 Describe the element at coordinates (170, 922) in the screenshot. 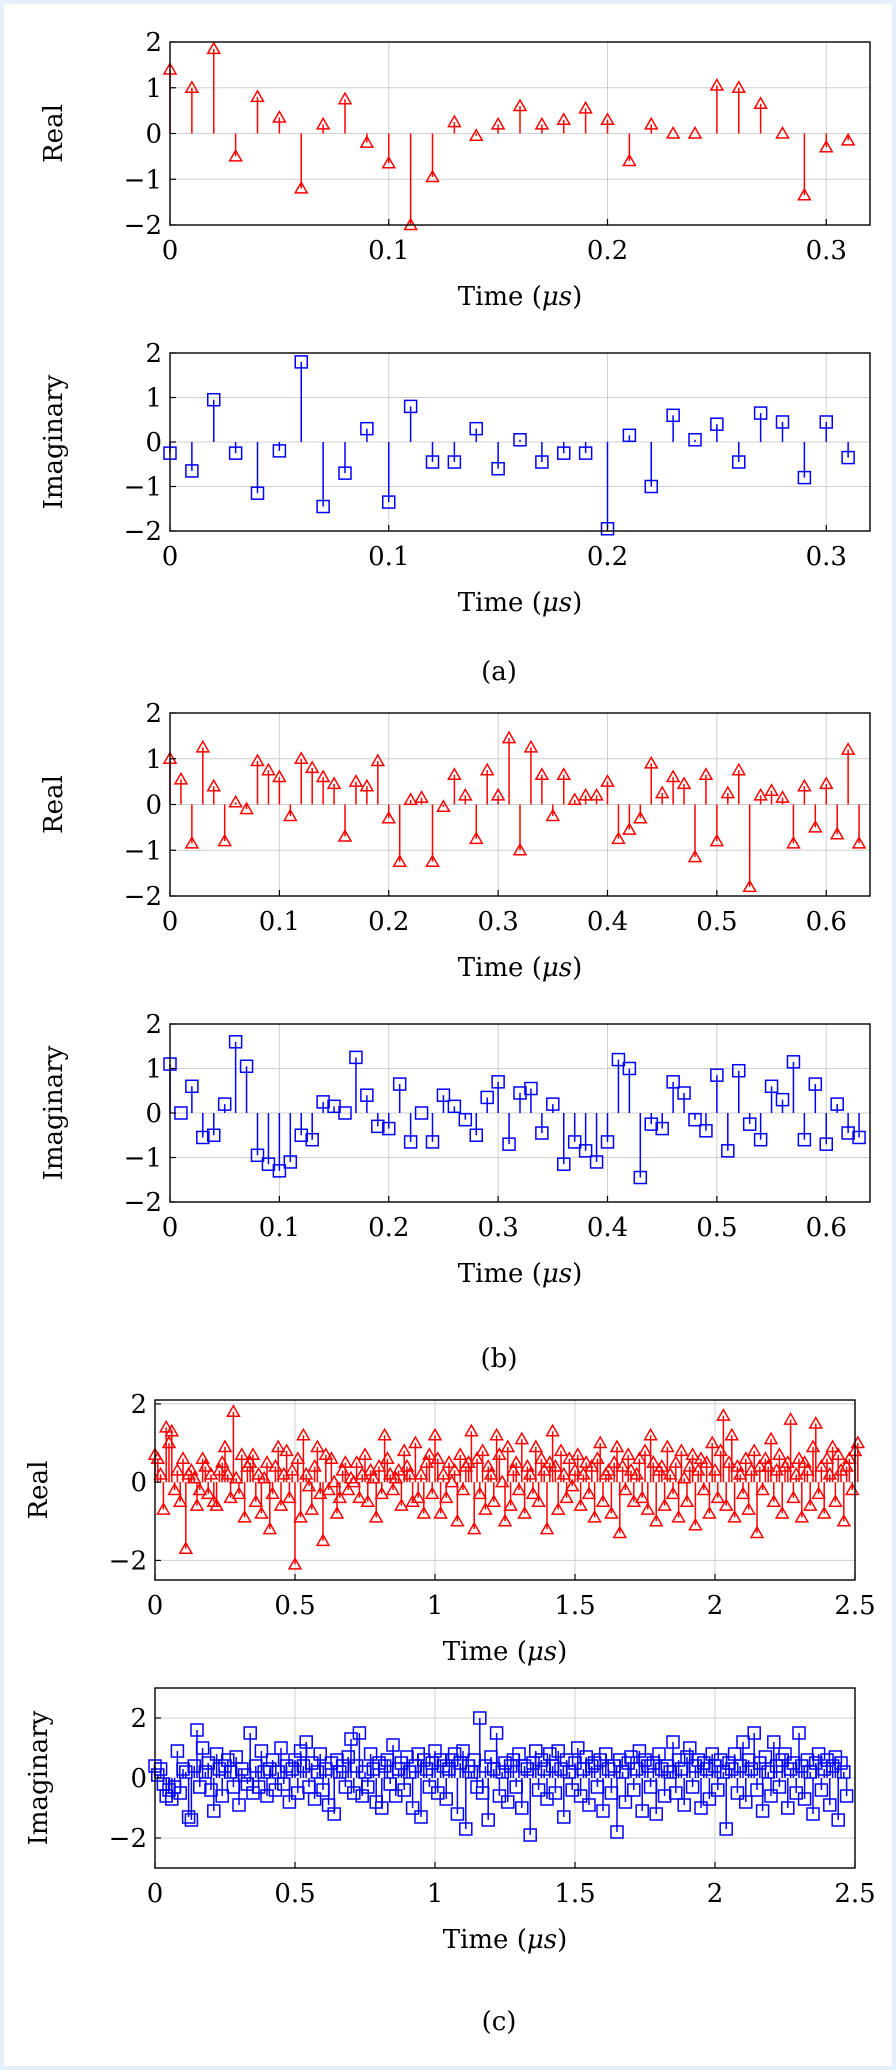

I see `chart-2-x-tick-label: 0` at that location.